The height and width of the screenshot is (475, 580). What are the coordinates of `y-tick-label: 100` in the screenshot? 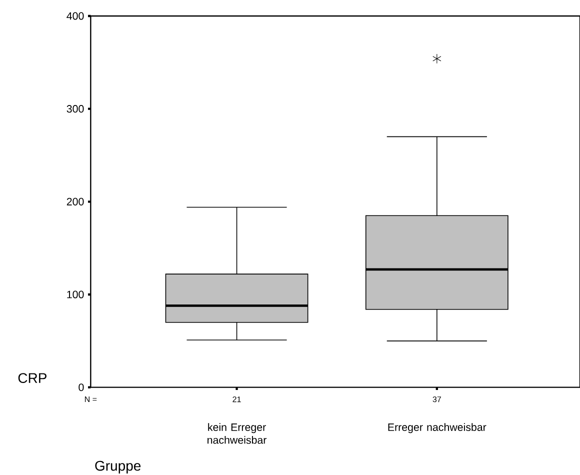 It's located at (75, 294).